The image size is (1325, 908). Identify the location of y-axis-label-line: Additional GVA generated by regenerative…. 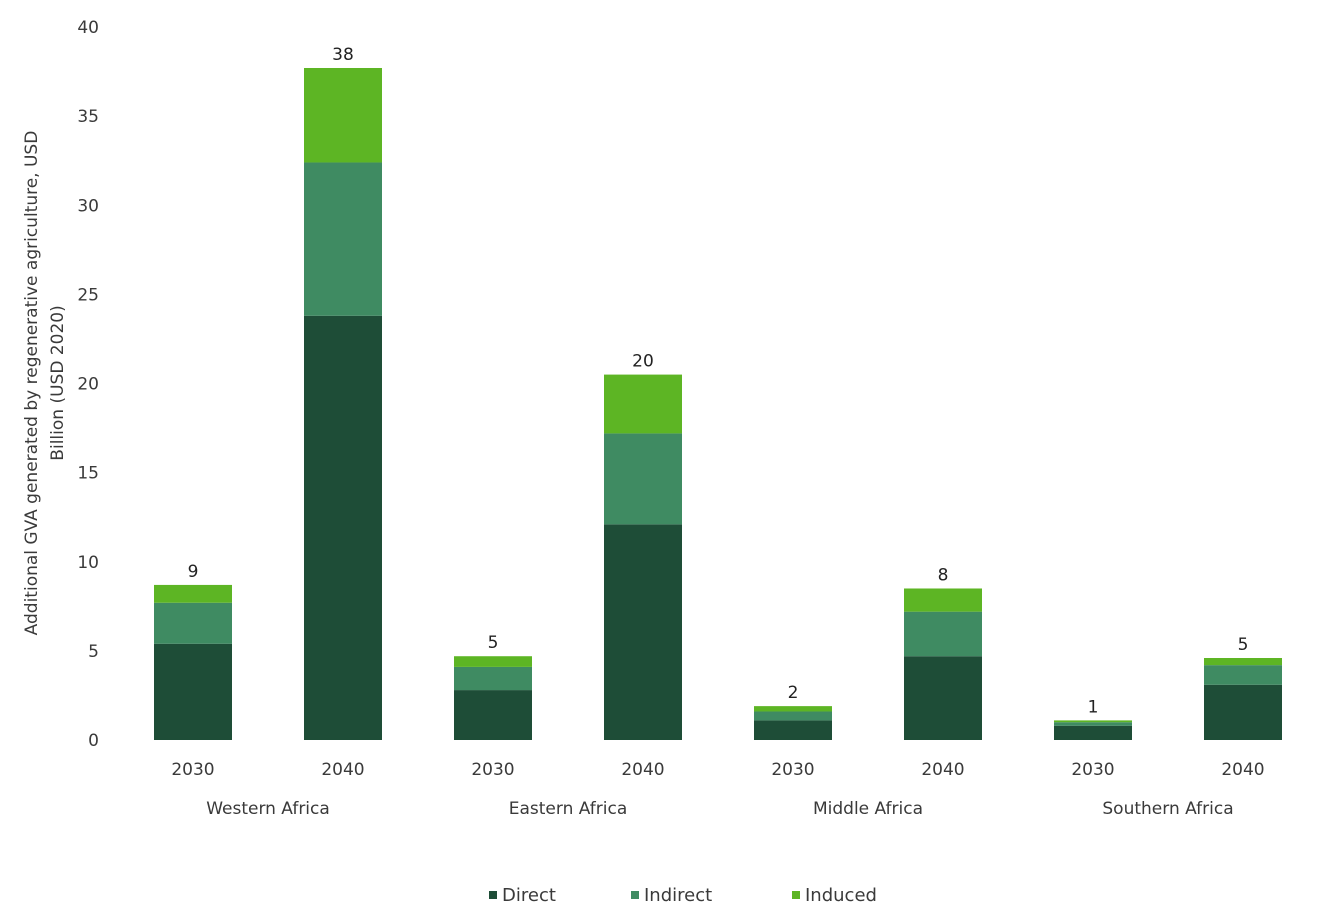
(32, 383).